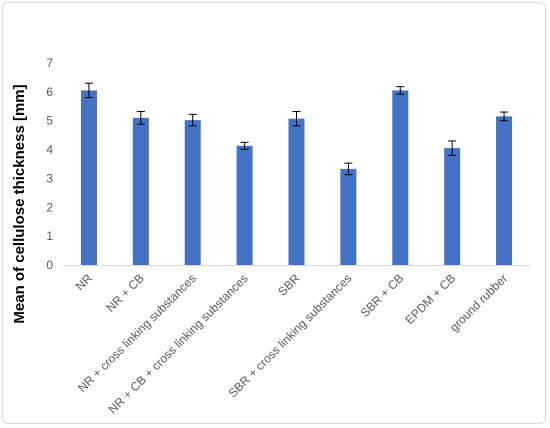  Describe the element at coordinates (49, 207) in the screenshot. I see `y-tick-label: 2` at that location.